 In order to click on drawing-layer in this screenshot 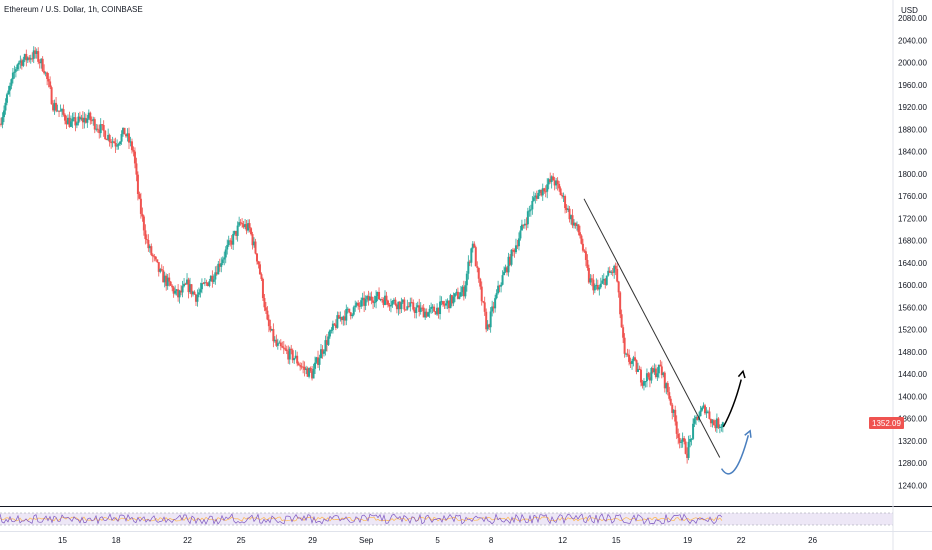, I will do `click(667, 336)`.